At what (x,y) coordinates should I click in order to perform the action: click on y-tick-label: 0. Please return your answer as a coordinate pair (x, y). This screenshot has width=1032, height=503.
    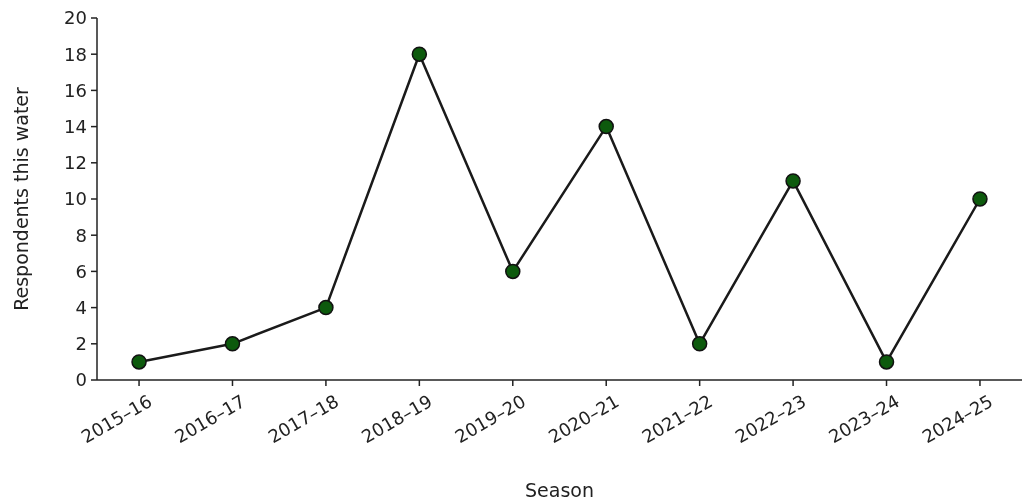
    Looking at the image, I should click on (81, 380).